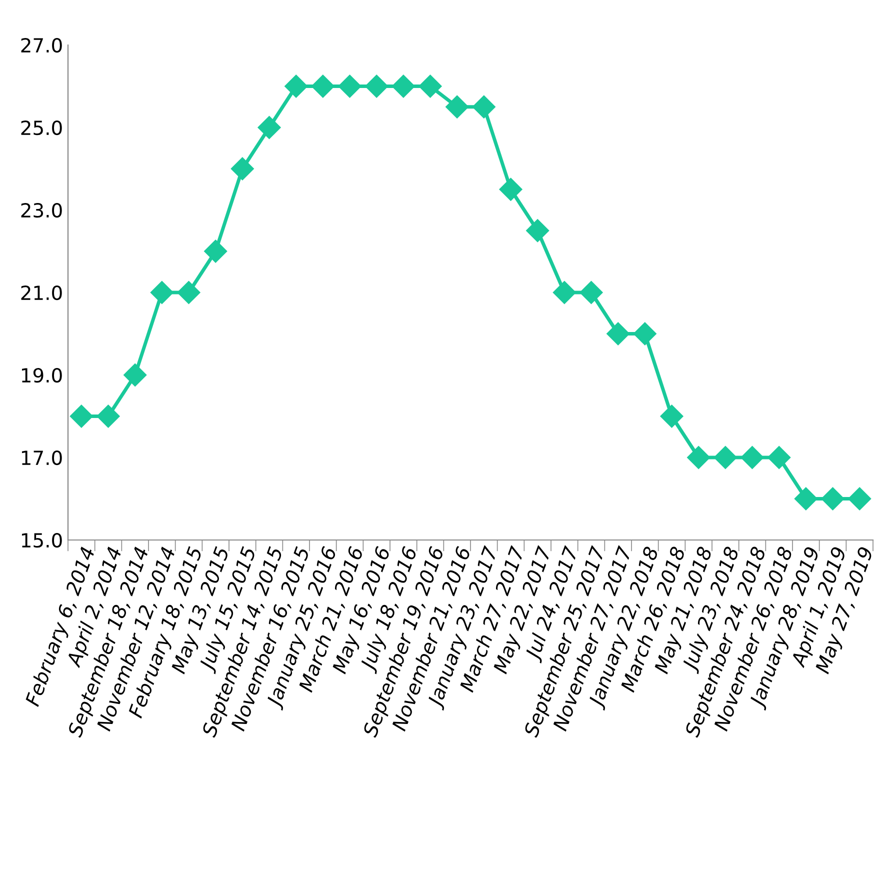  What do you see at coordinates (41, 292) in the screenshot?
I see `y-tick-label: 21.0` at bounding box center [41, 292].